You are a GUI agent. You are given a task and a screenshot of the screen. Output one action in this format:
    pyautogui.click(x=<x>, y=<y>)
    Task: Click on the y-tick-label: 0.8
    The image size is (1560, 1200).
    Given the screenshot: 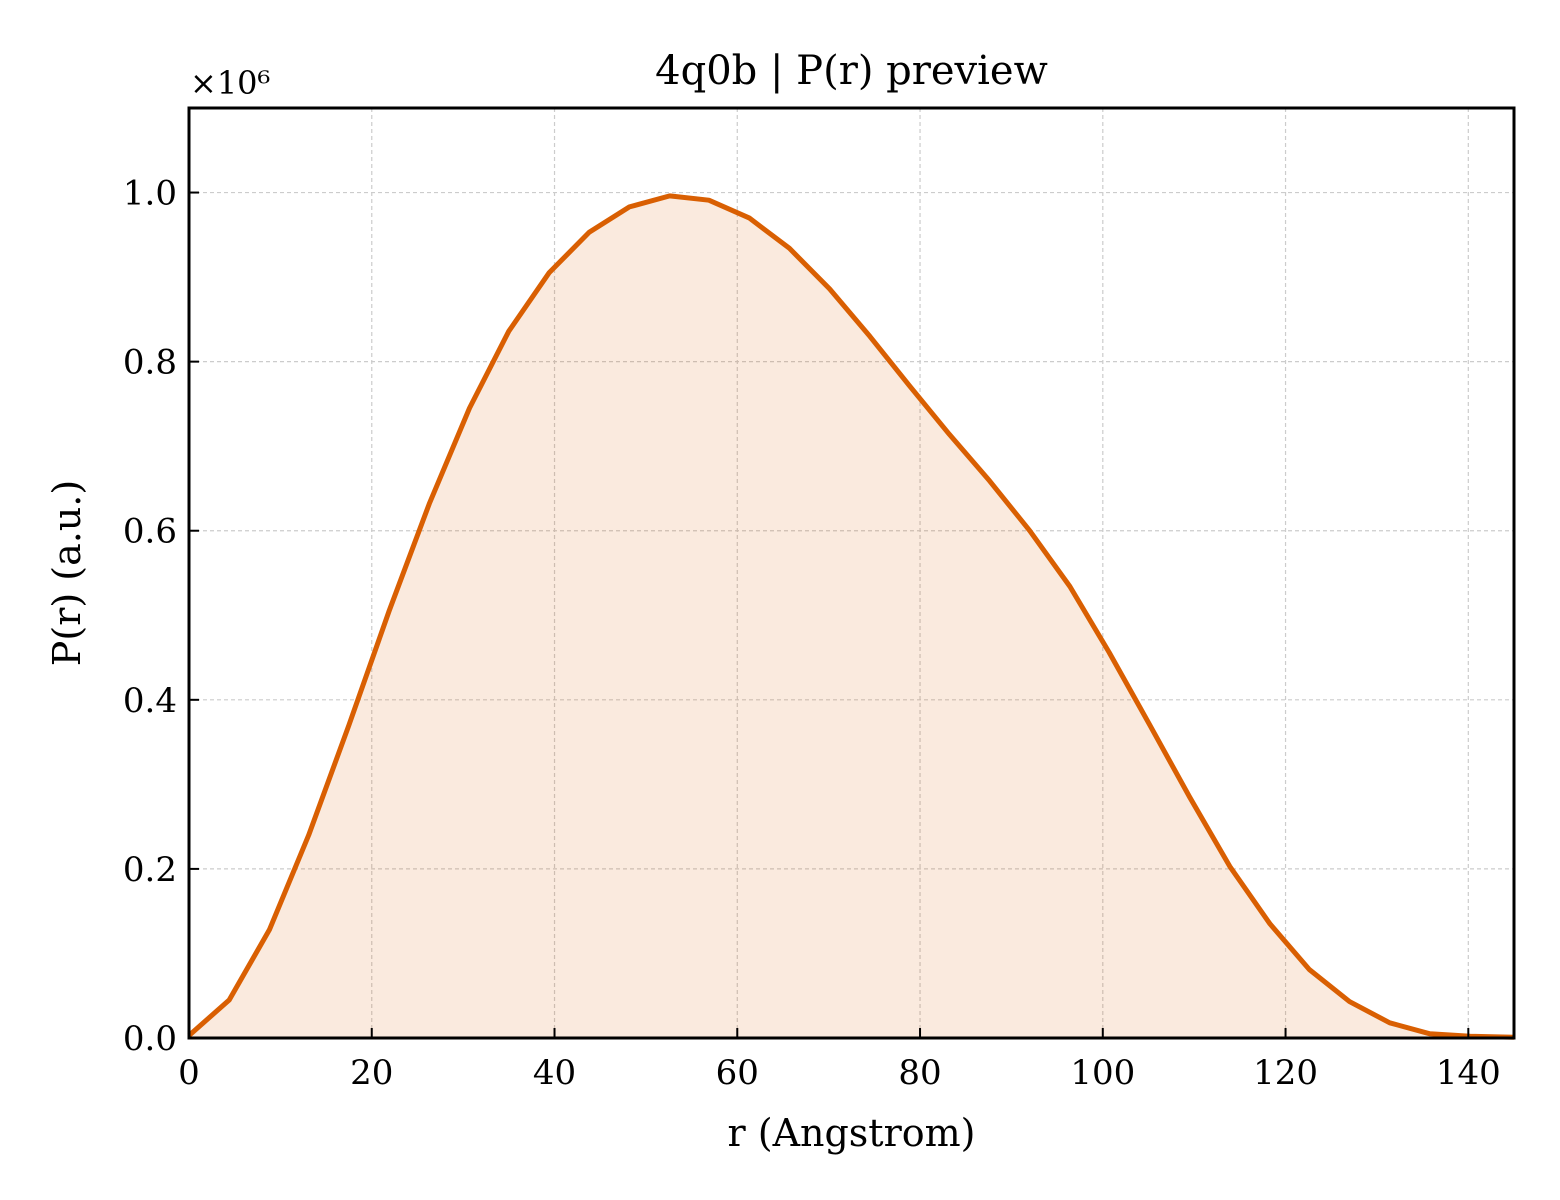 What is the action you would take?
    pyautogui.click(x=150, y=363)
    